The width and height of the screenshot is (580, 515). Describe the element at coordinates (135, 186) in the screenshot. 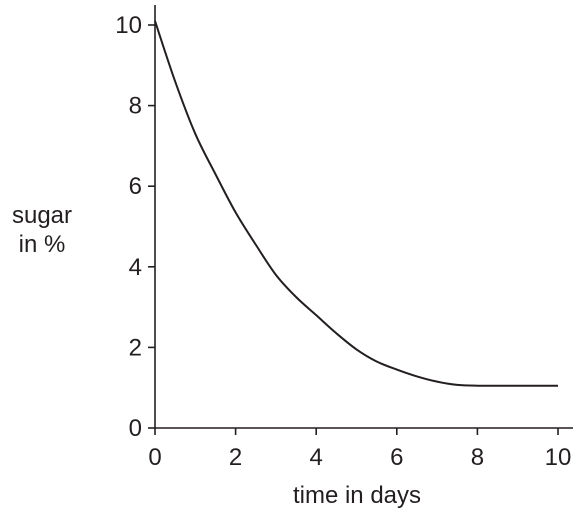

I see `y-tick-label: 6` at that location.